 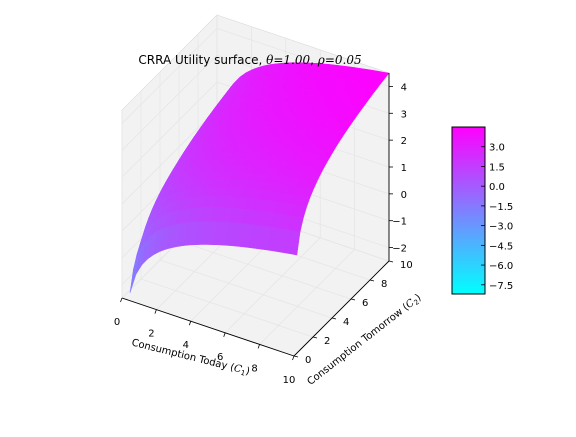 What do you see at coordinates (497, 167) in the screenshot?
I see `colorbar-tick-label: 1.5` at bounding box center [497, 167].